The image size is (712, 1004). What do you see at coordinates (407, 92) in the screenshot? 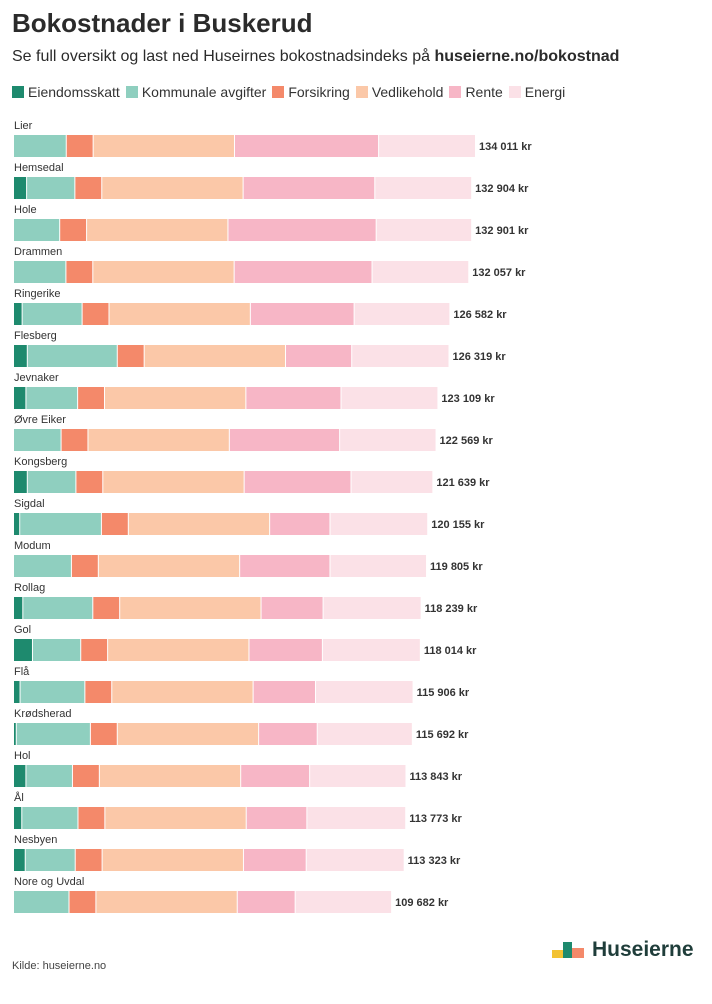
I see `legend-label: Vedlikehold` at bounding box center [407, 92].